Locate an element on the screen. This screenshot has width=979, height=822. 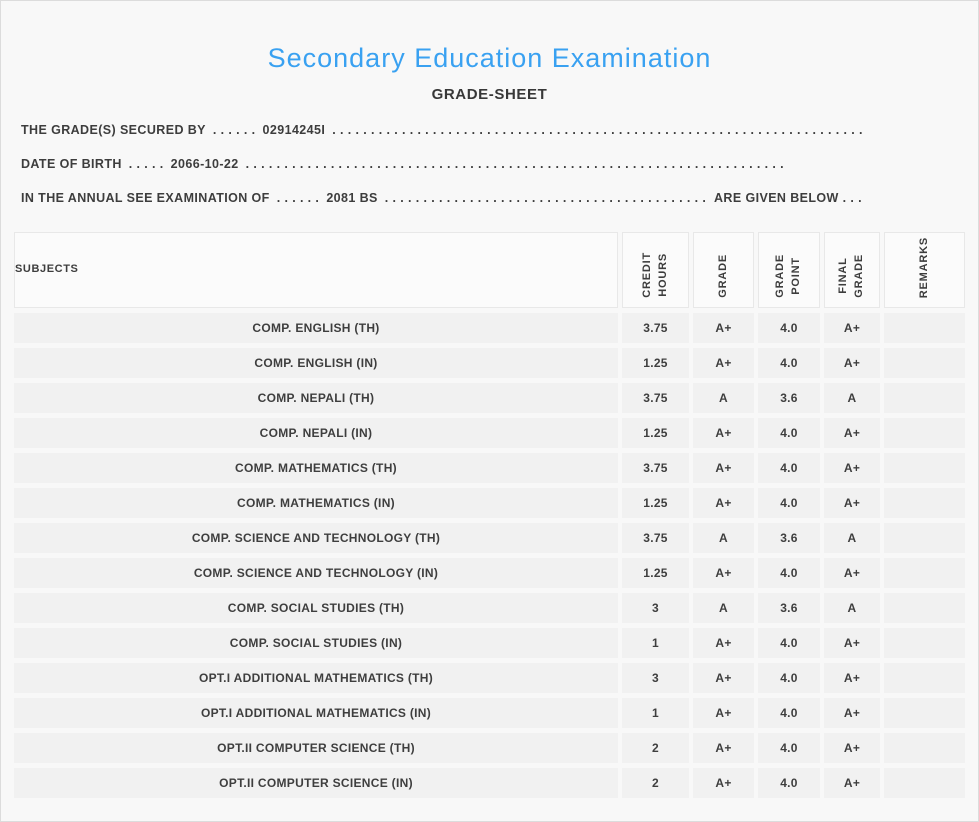
cell-subject: OPT.II COMPUTER SCIENCE (TH) is located at coordinates (316, 748).